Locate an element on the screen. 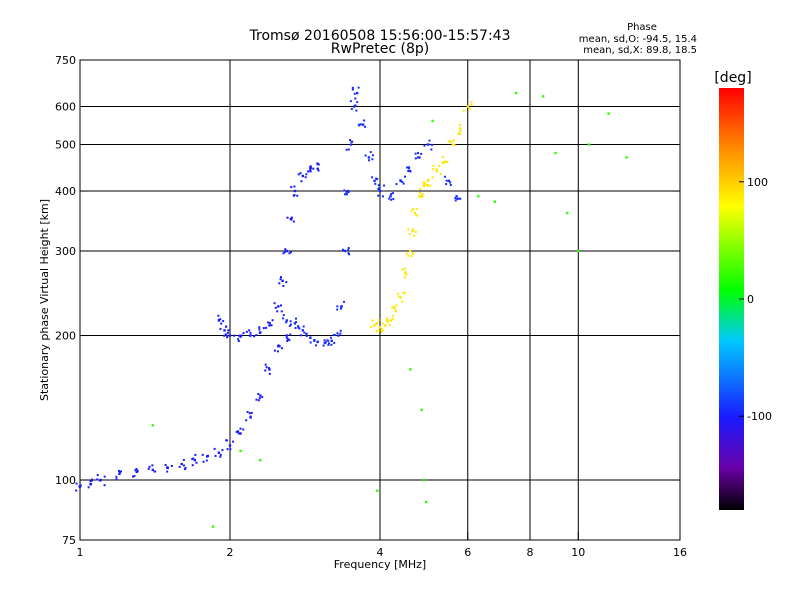 The image size is (800, 600). x-ticks: 1 2 4 6 8 10 16 is located at coordinates (382, 545).